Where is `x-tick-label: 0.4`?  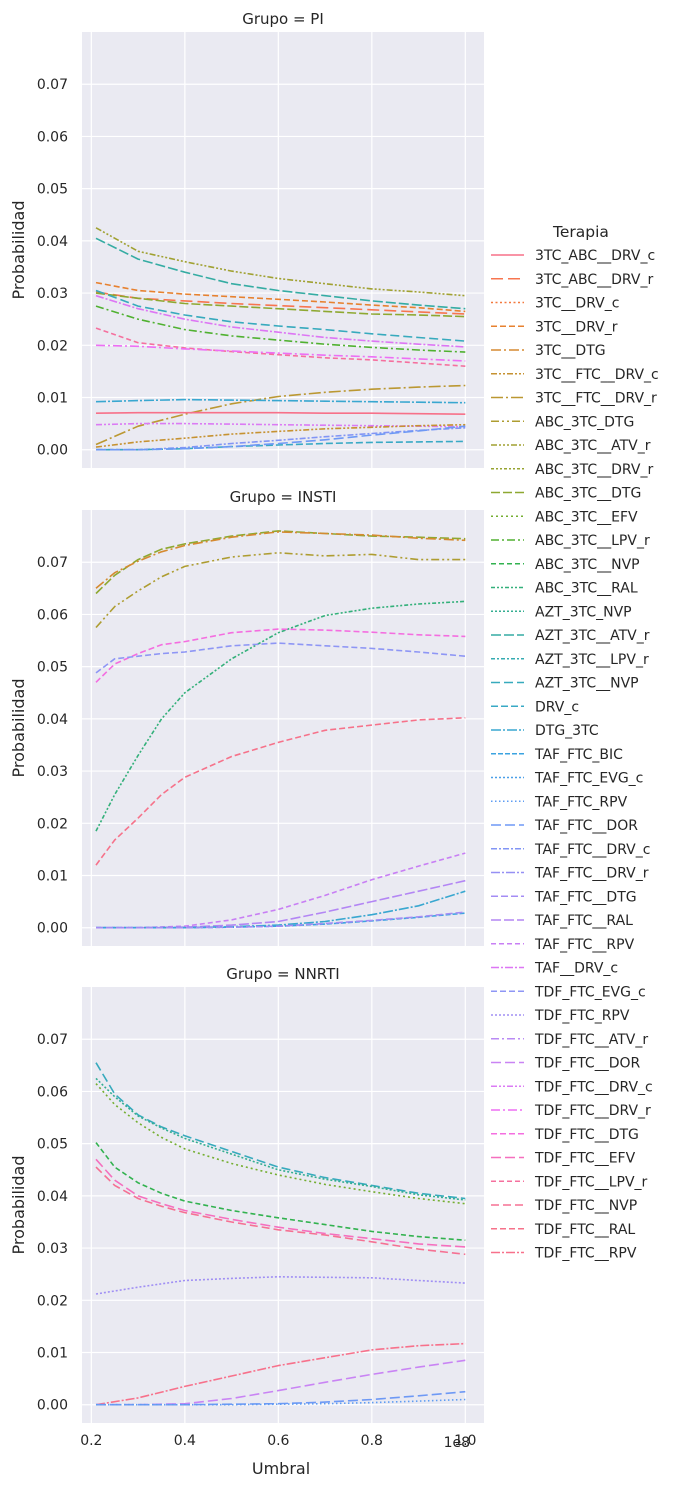 x-tick-label: 0.4 is located at coordinates (185, 1441).